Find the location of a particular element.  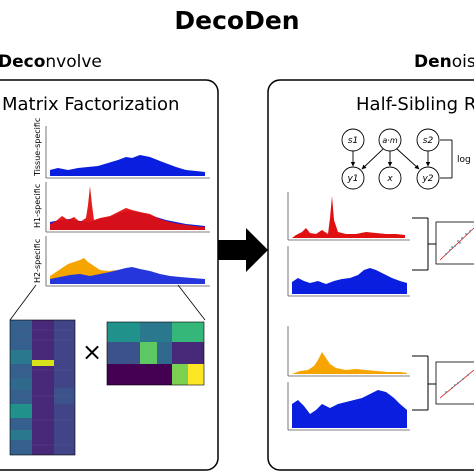

deconvolve-header: Deconvolve is located at coordinates (51, 62).